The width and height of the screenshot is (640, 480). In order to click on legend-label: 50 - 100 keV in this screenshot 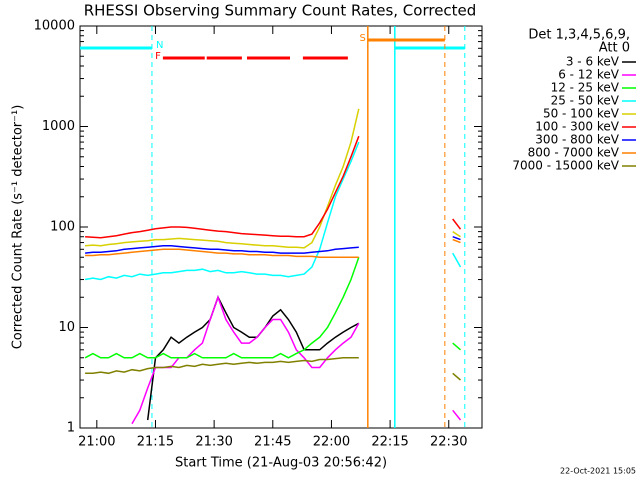, I will do `click(581, 114)`.